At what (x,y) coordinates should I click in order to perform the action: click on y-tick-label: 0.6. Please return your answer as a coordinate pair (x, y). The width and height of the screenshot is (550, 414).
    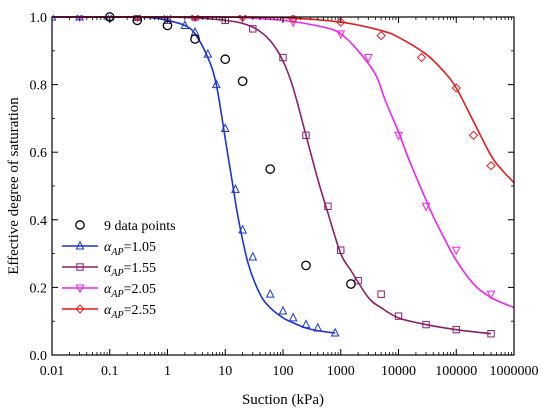
    Looking at the image, I should click on (39, 153).